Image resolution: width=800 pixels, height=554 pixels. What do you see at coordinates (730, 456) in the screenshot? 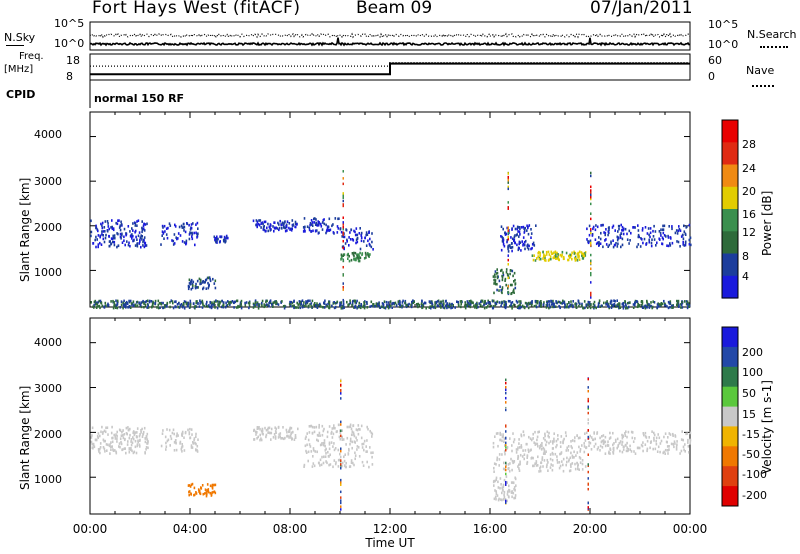
I see `velocity-colorbar-swatch` at bounding box center [730, 456].